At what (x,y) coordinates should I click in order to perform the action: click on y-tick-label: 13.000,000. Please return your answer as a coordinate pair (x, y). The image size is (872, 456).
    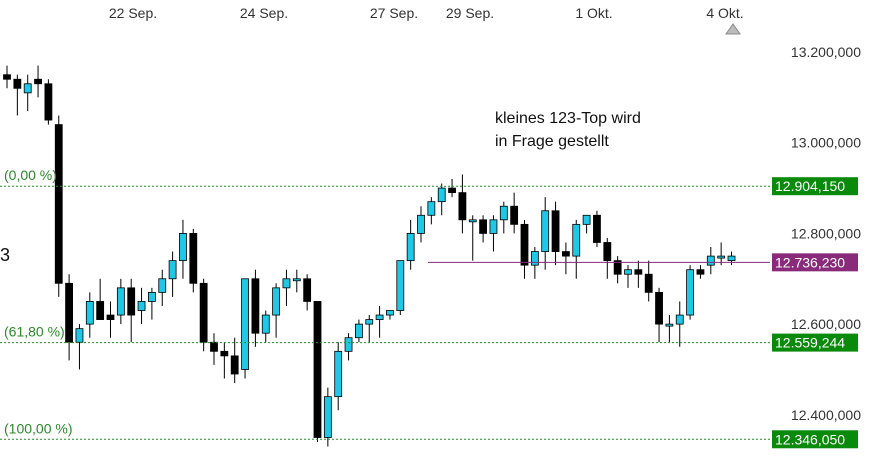
    Looking at the image, I should click on (826, 143).